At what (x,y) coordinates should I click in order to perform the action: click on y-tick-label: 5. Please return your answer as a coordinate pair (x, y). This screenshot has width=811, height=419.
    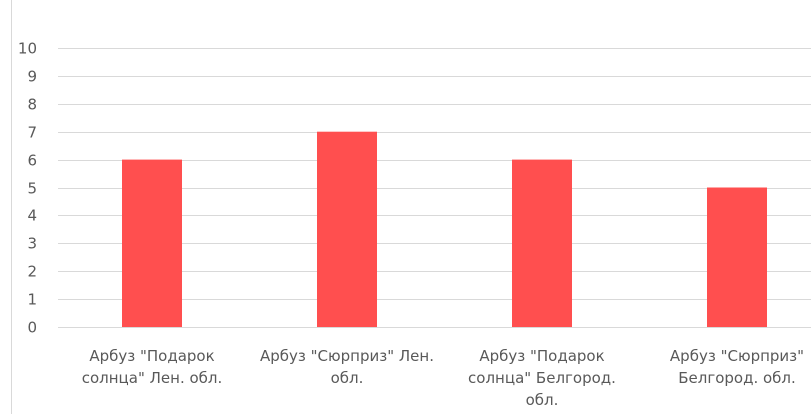
    Looking at the image, I should click on (32, 189).